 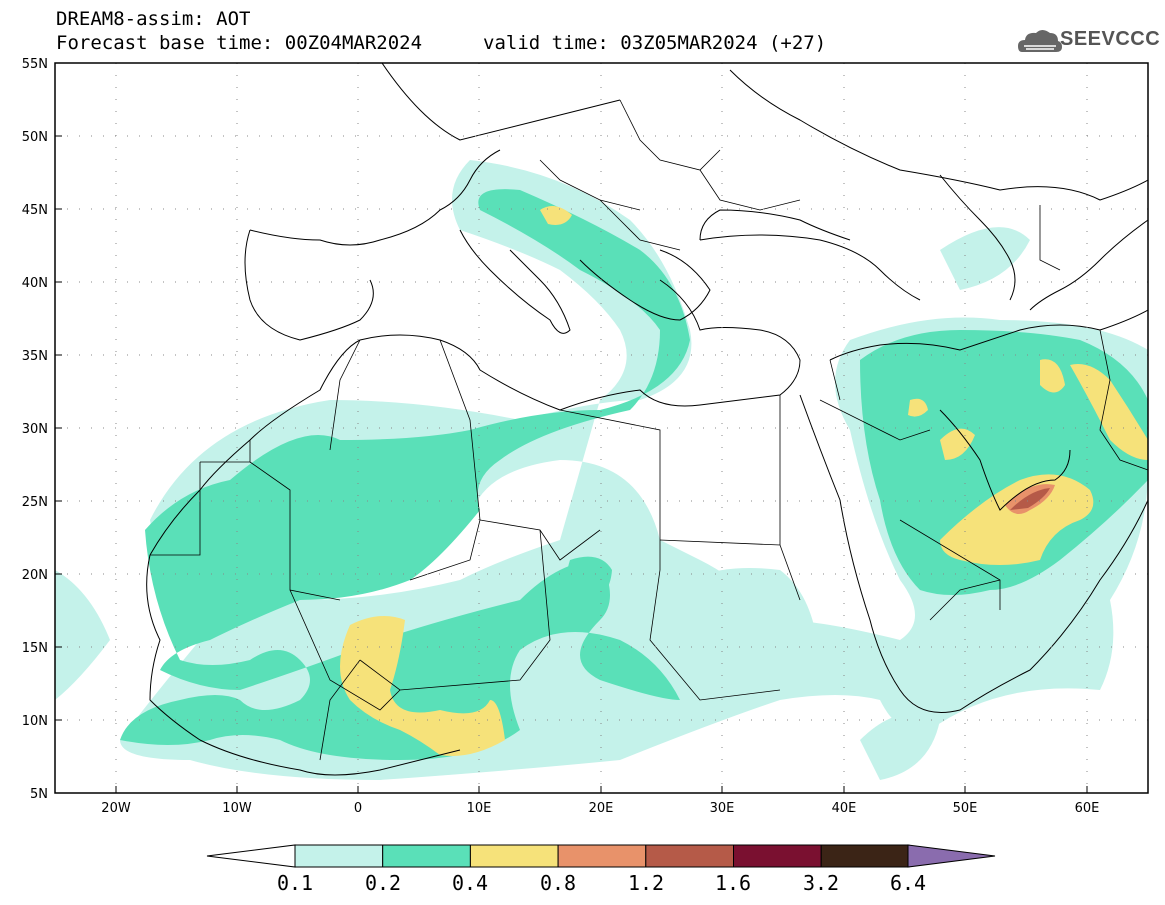 What do you see at coordinates (153, 19) in the screenshot?
I see `map-title: DREAM8-assim: AOT` at bounding box center [153, 19].